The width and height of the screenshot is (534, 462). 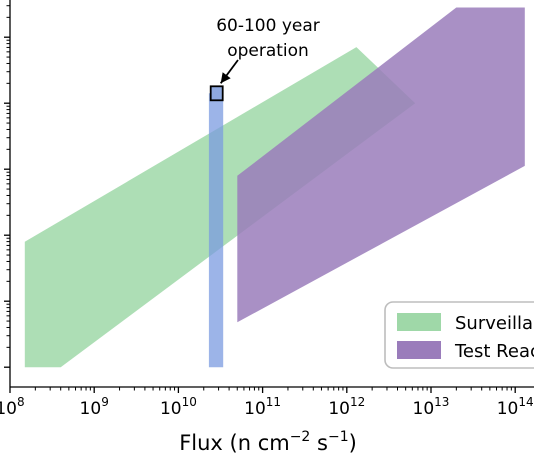 I want to click on x-tick-label: 10¹², so click(x=346, y=407).